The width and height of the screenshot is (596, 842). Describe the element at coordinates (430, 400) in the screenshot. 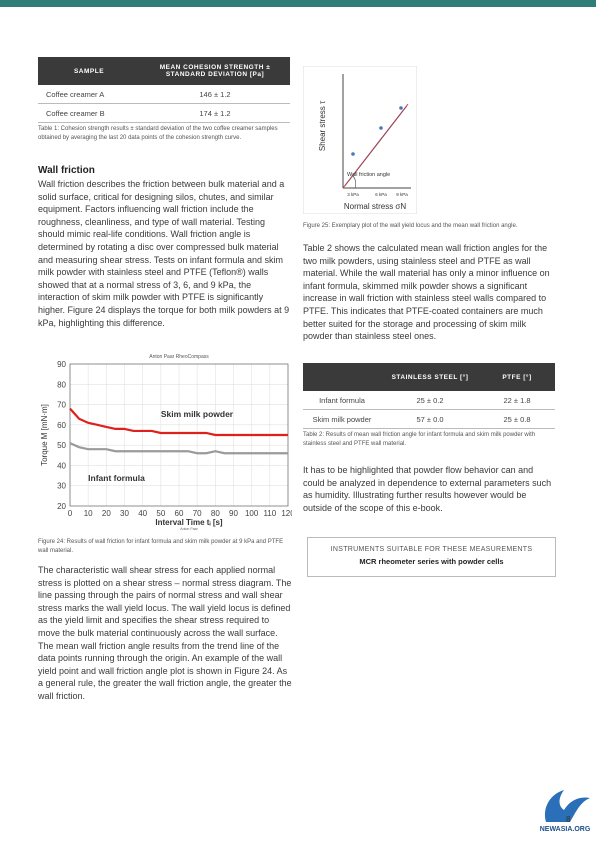

I see `cell: 25 ± 0.2` at that location.